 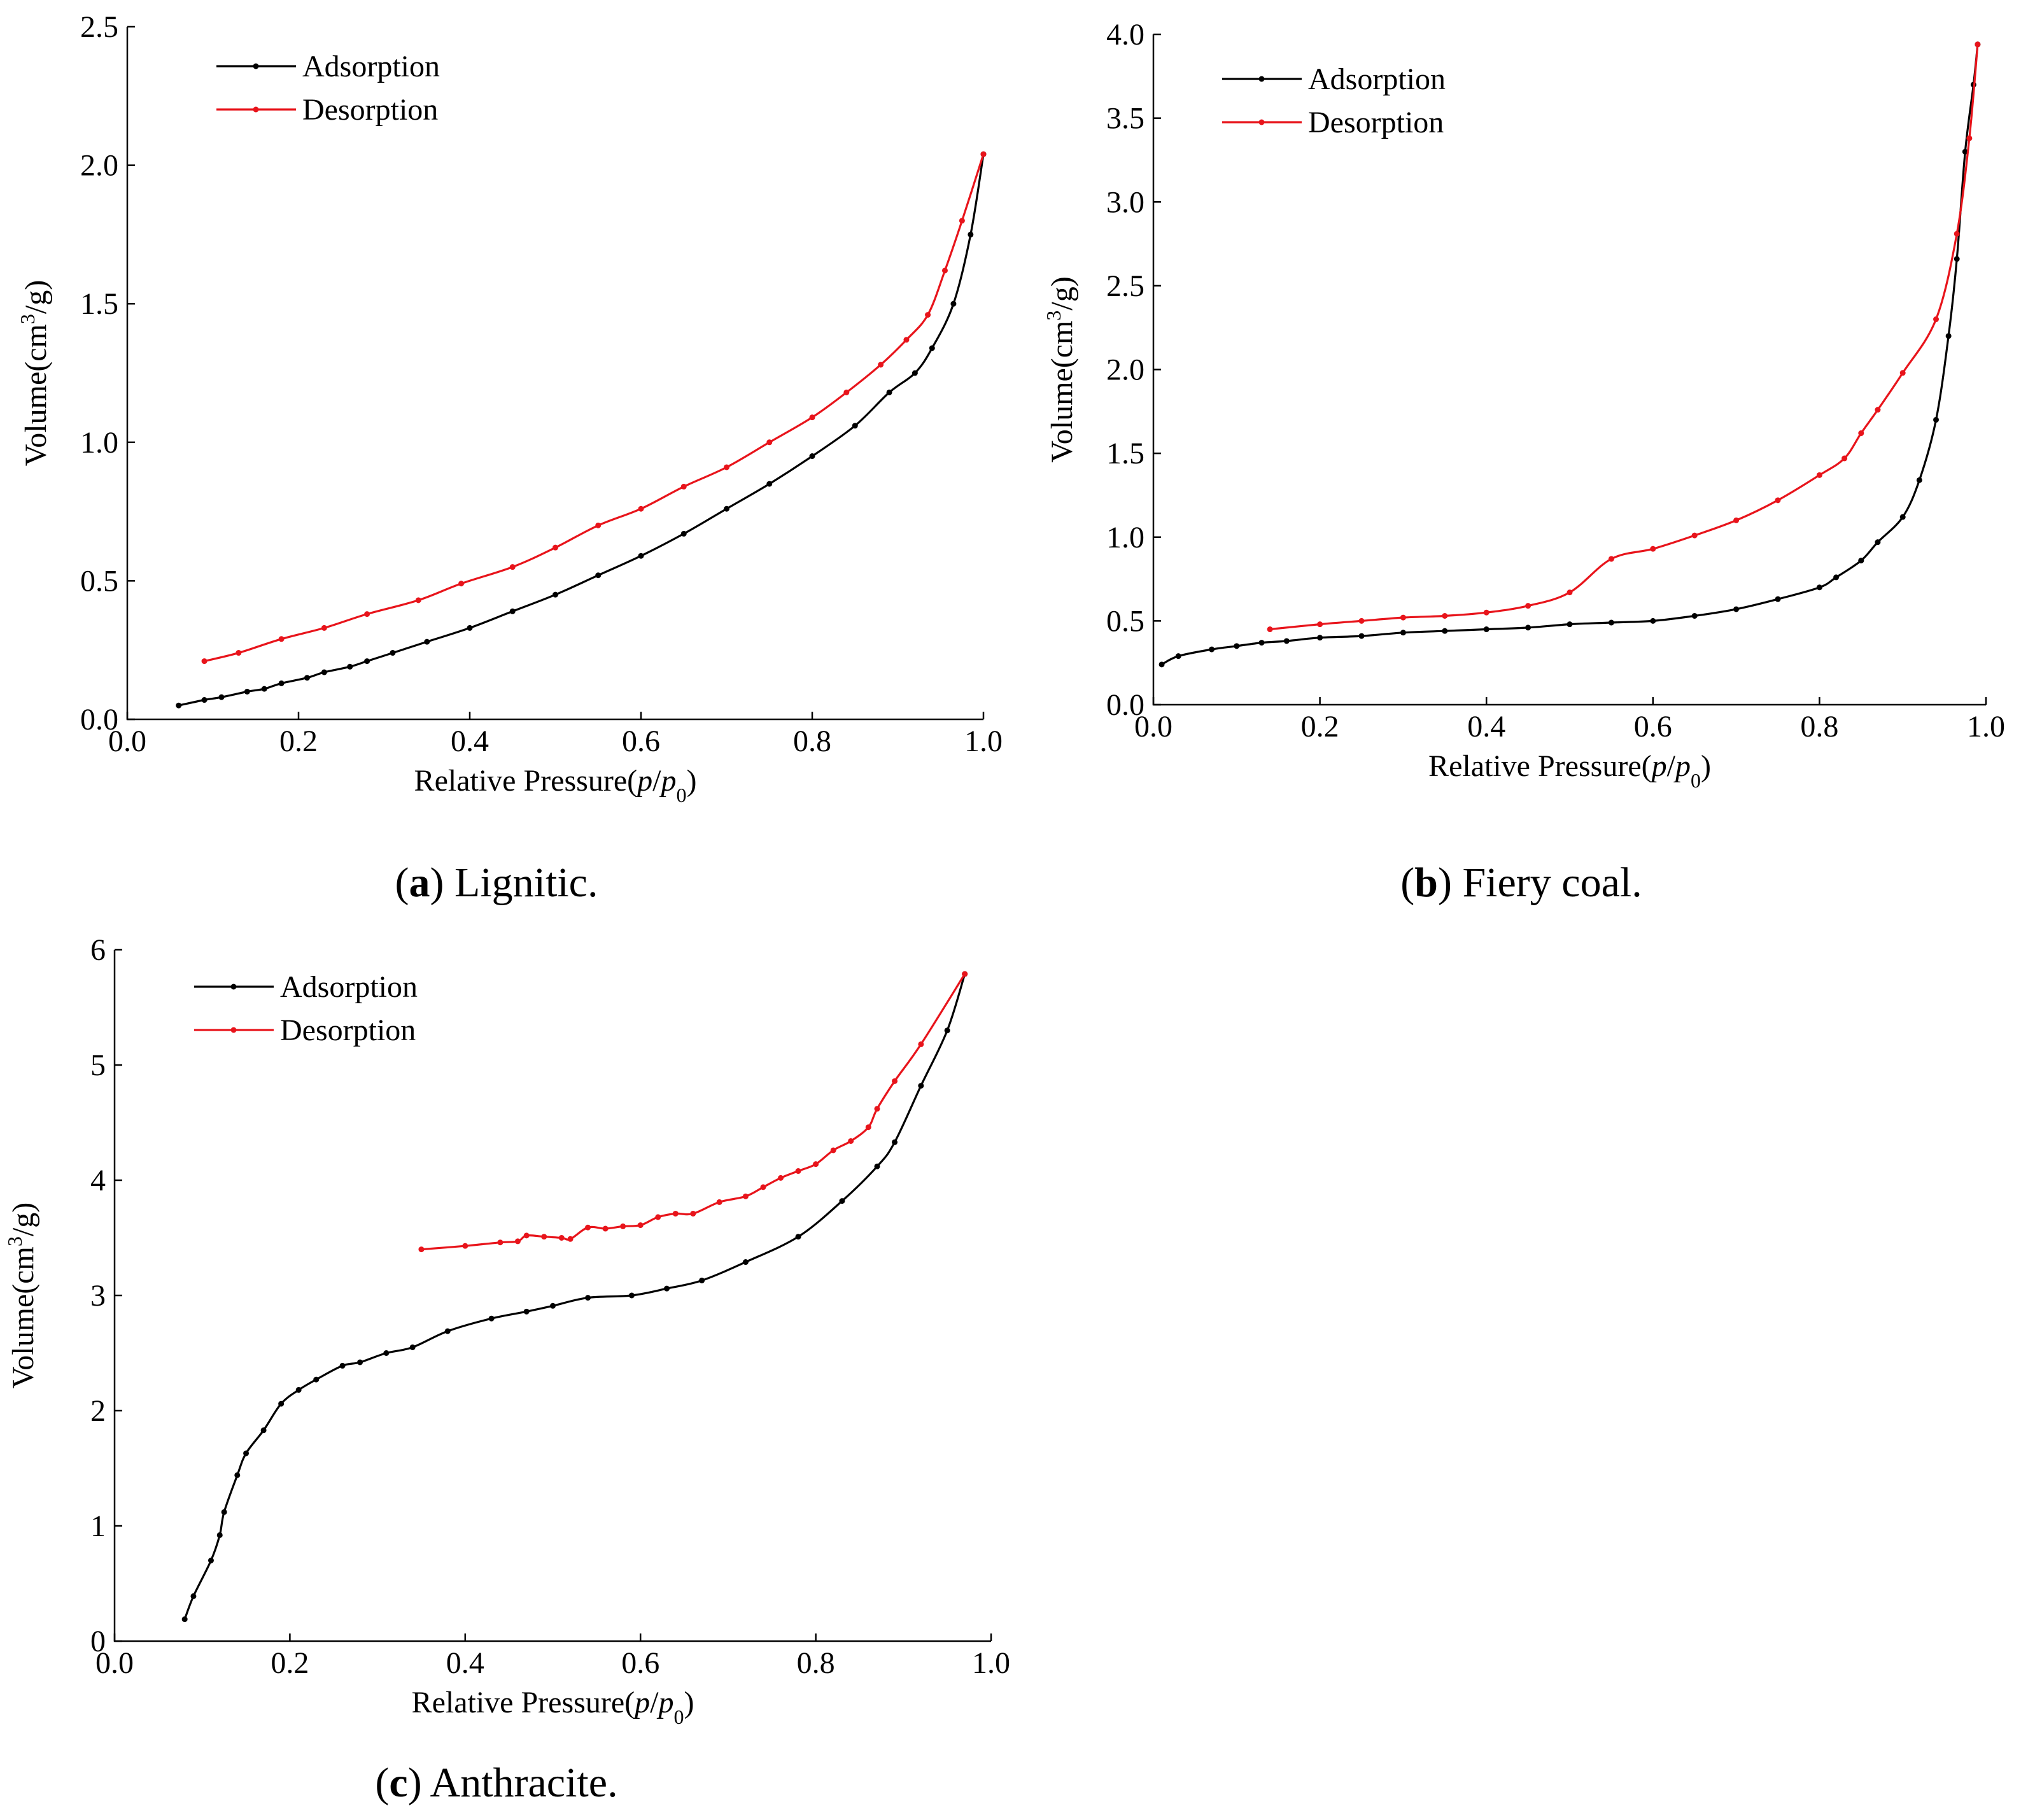 I want to click on y-tick-label: 3, so click(x=98, y=1296).